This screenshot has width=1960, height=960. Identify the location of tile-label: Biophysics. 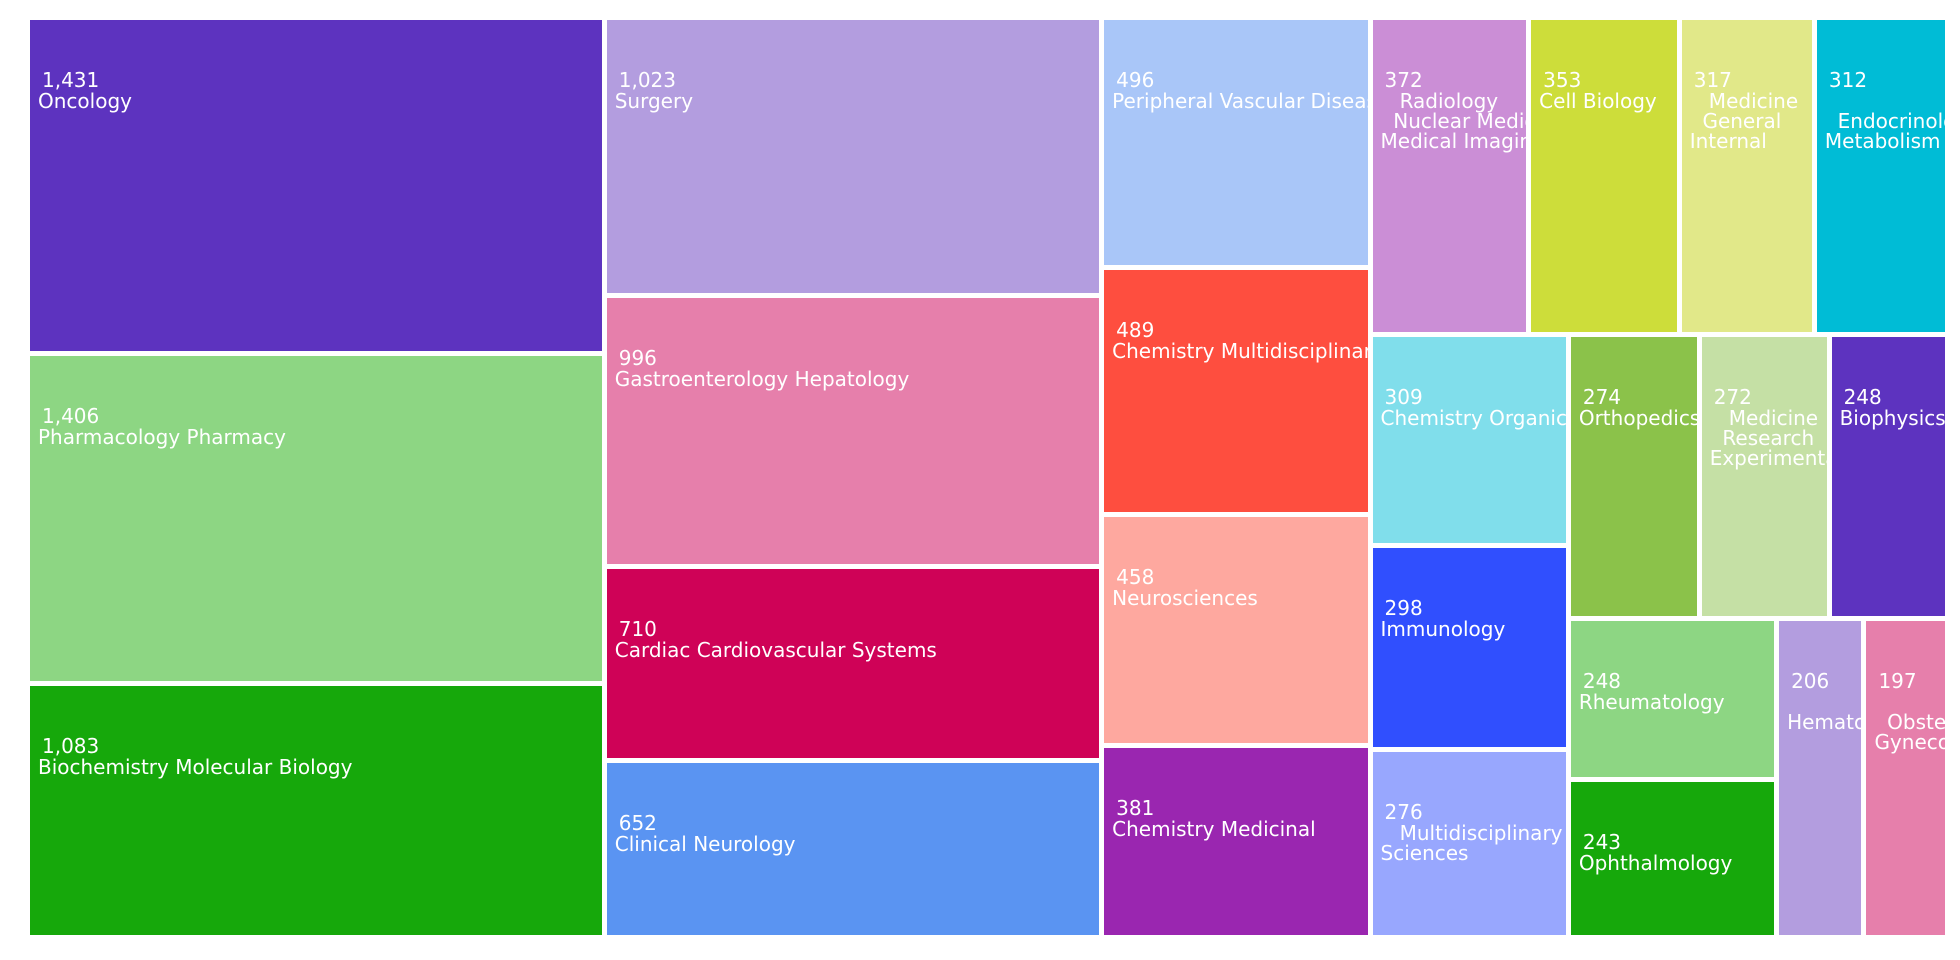
(1892, 418).